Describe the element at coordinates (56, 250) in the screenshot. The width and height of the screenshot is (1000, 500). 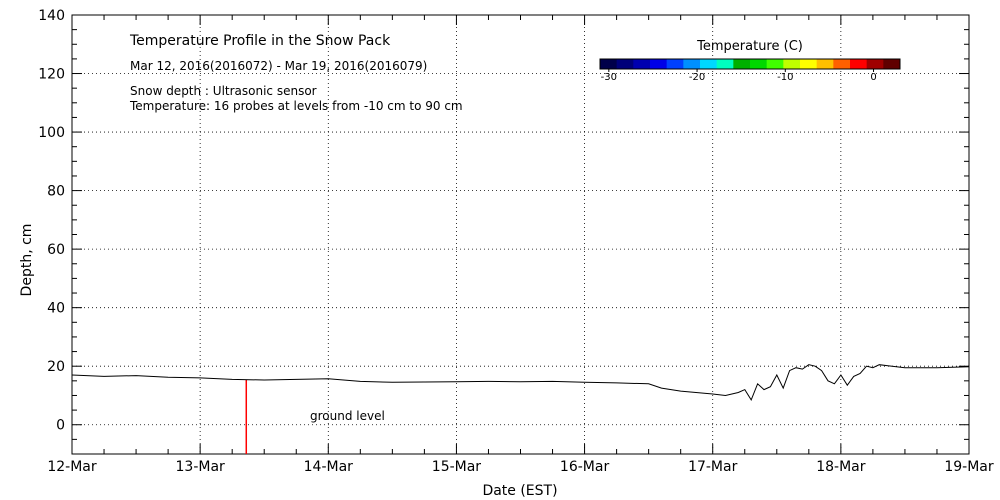
I see `y-tick-label: 60` at that location.